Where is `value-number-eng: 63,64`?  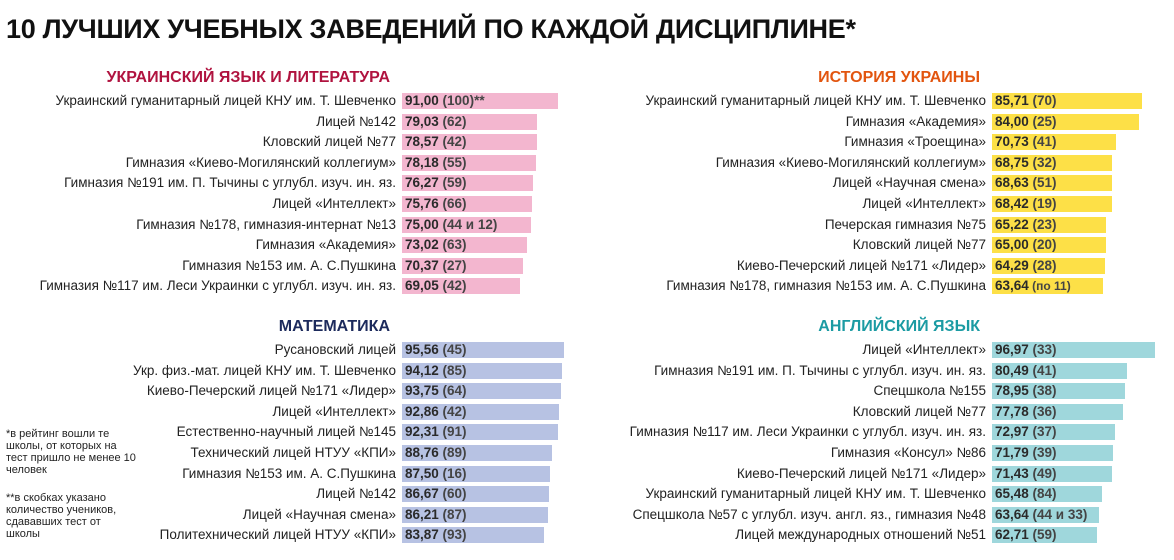
value-number-eng: 63,64 is located at coordinates (1012, 514).